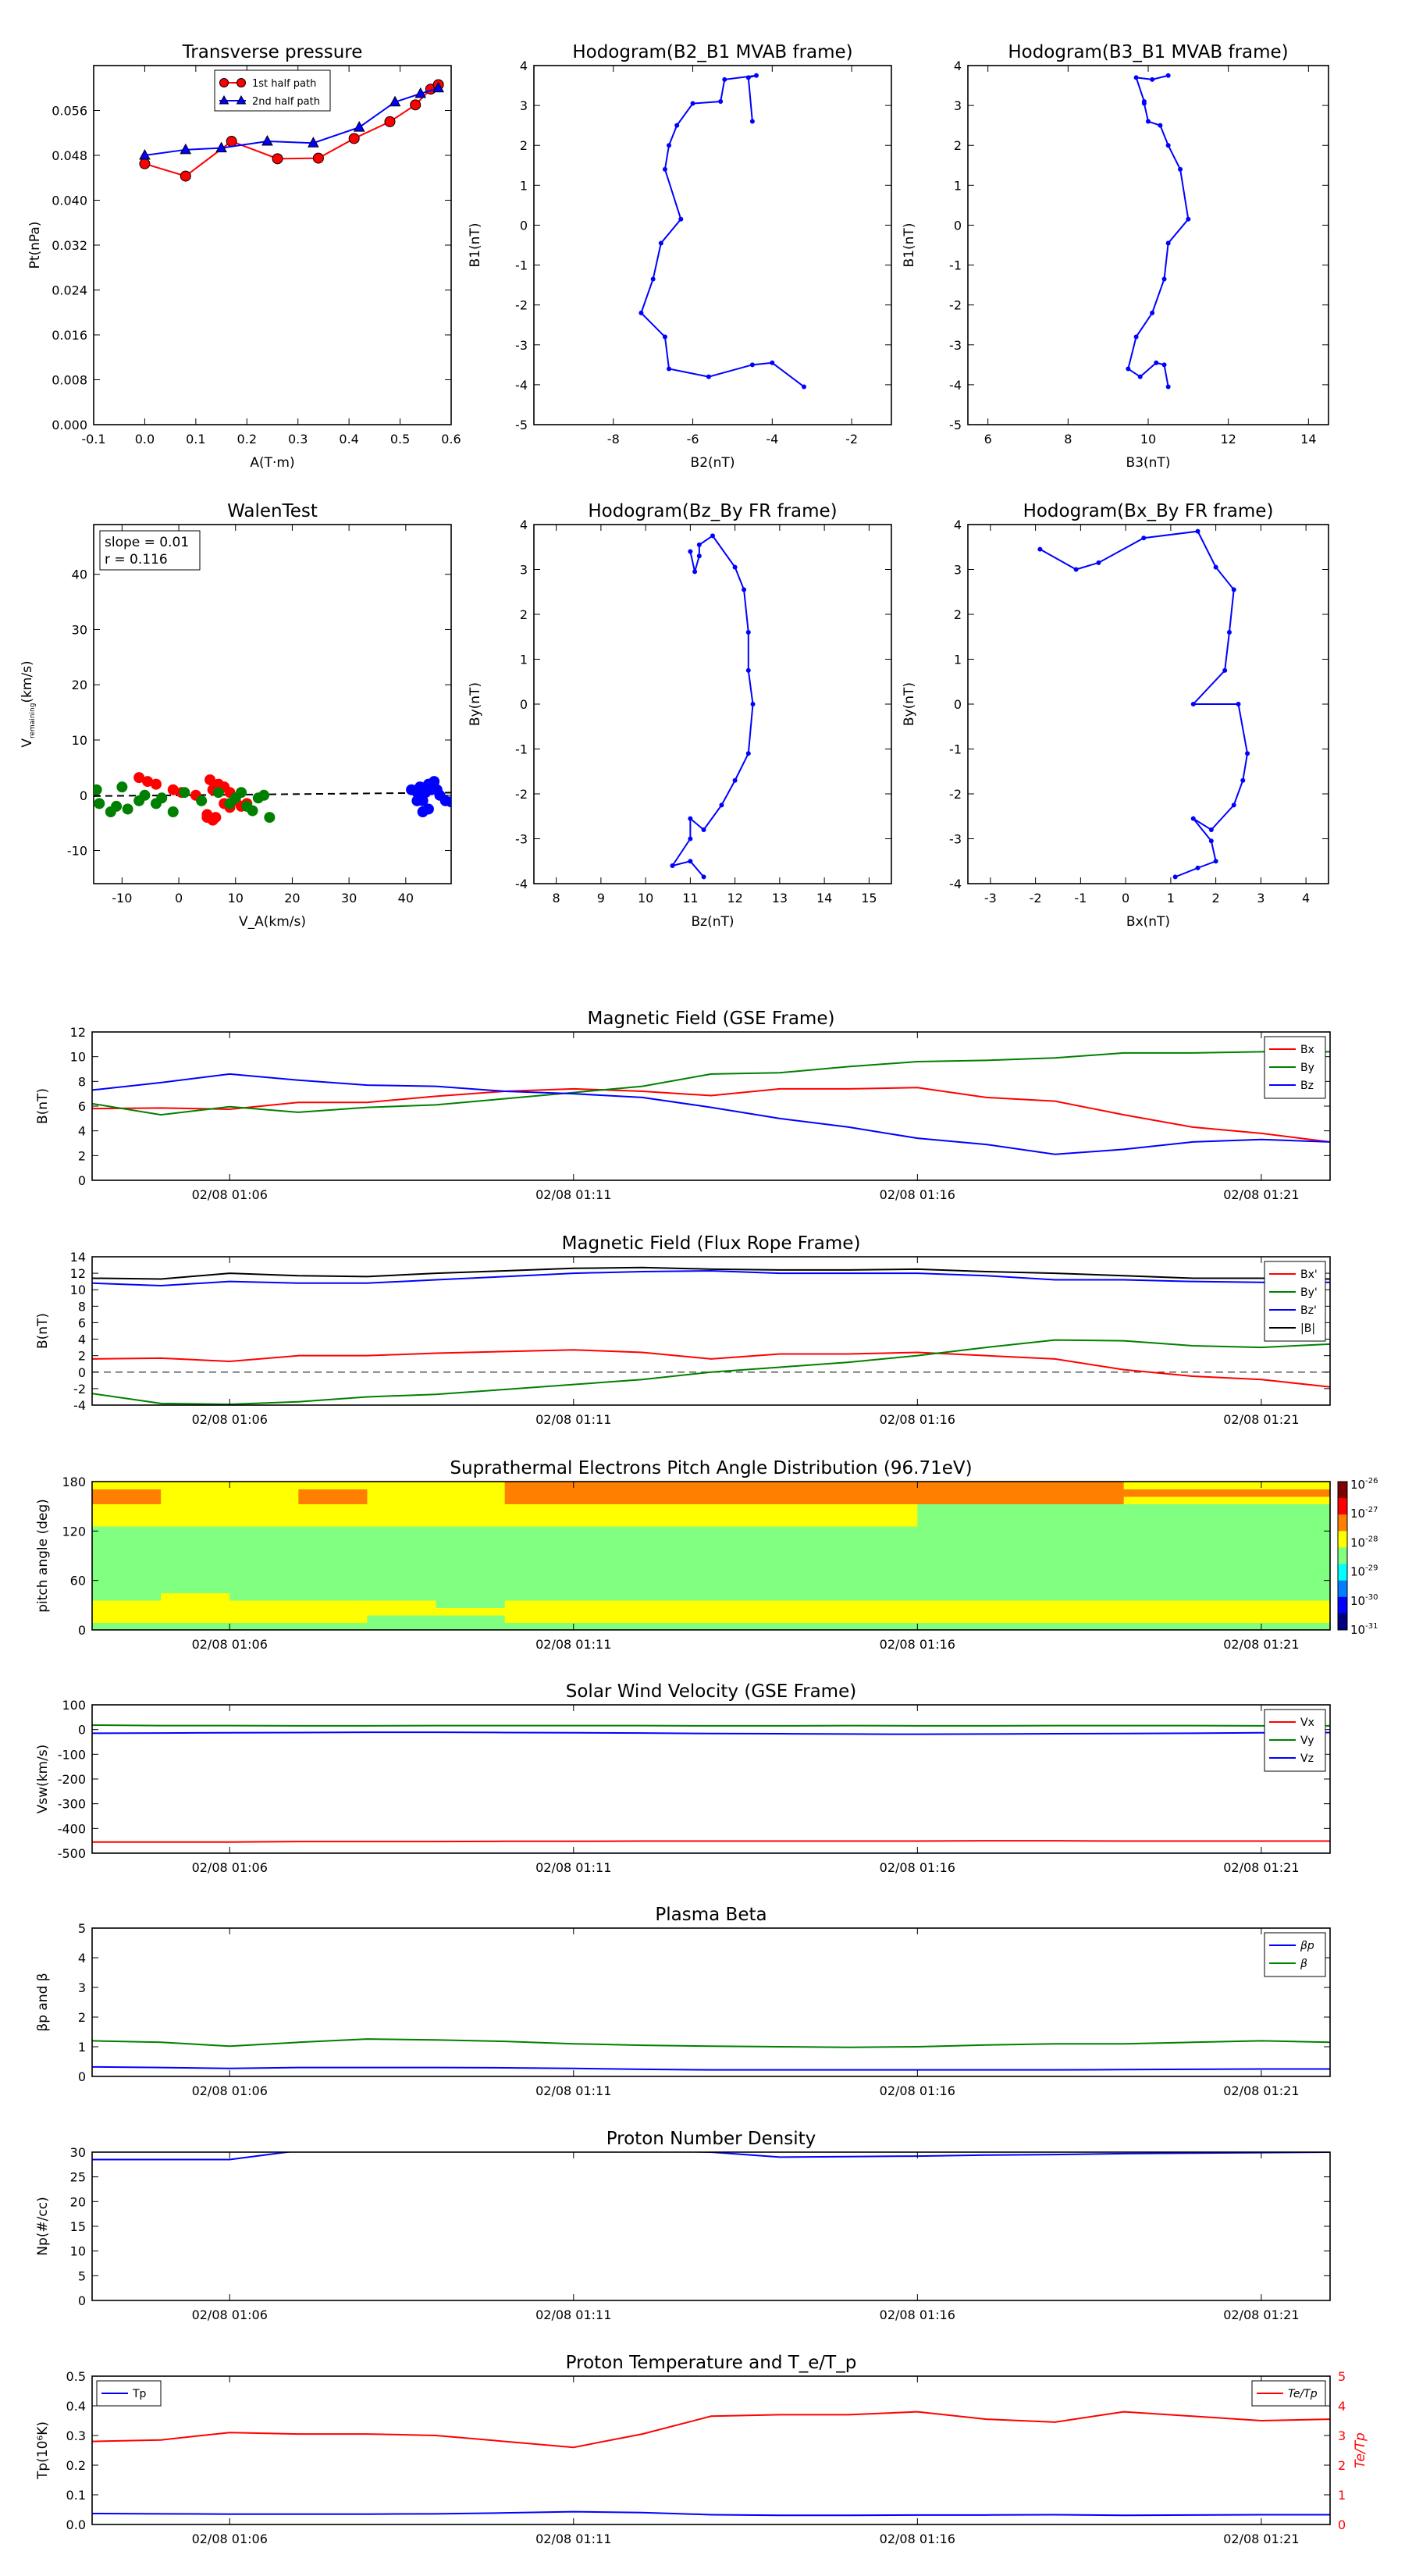  I want to click on pt-xtick-label: 0.1, so click(196, 439).